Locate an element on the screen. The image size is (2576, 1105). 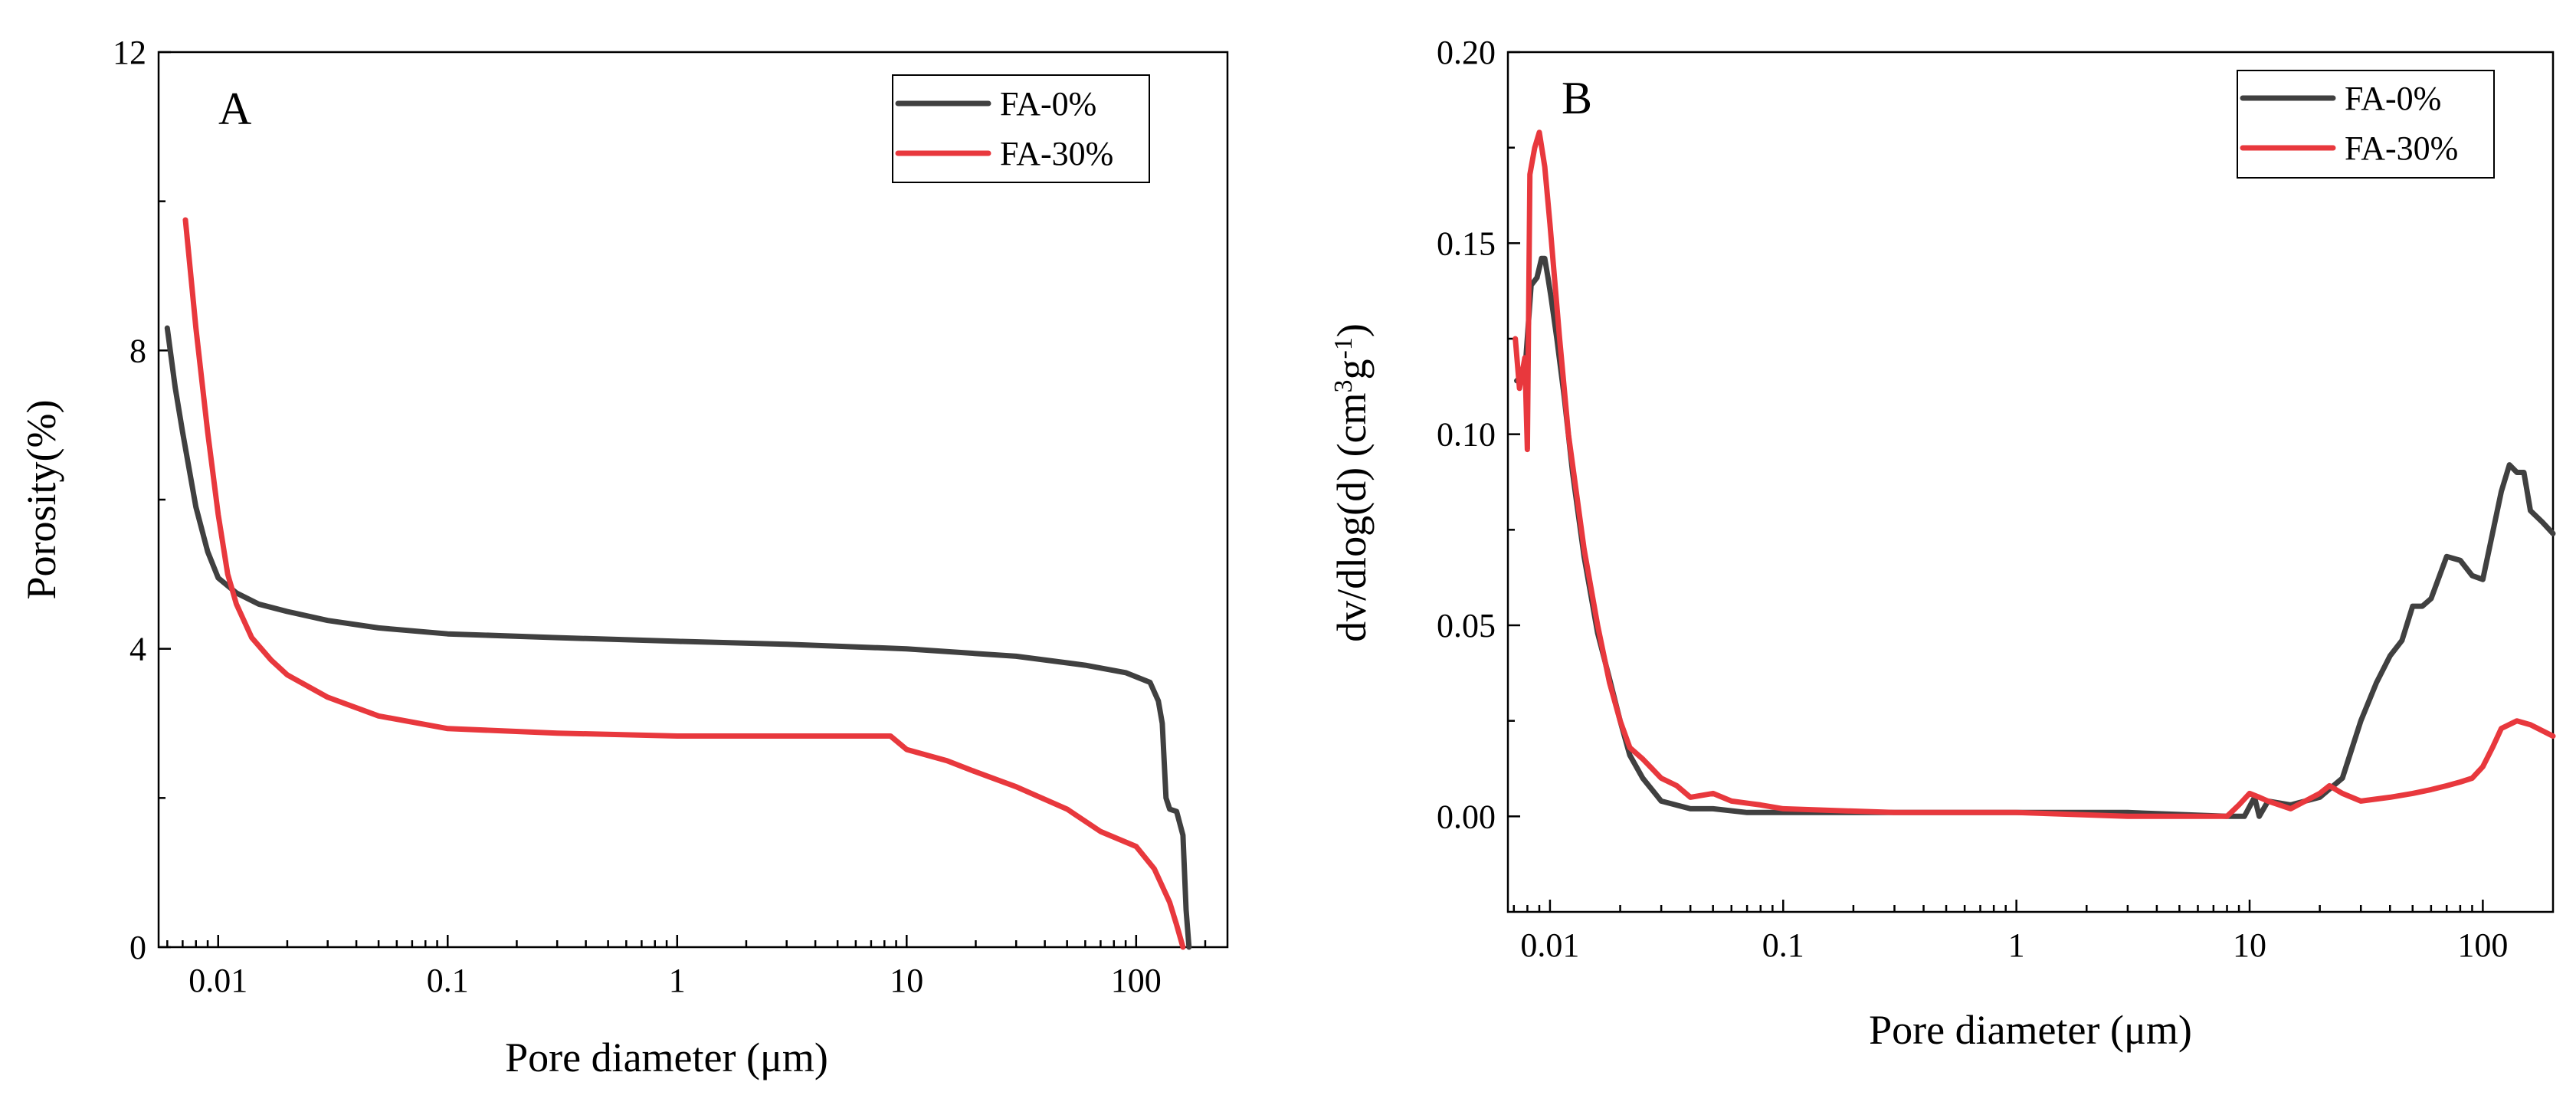
x-axis-title-a: Pore diameter (μm) is located at coordinates (666, 1057).